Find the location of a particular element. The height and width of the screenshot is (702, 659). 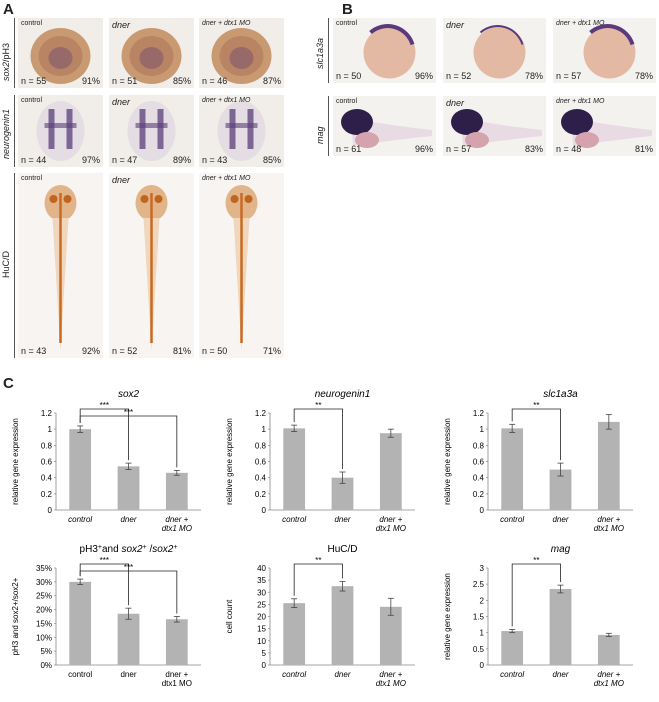

y-axis-label: cell count is located at coordinates (229, 616).